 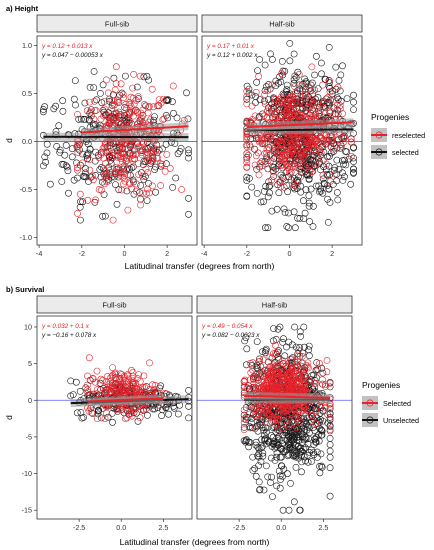 I want to click on panel-bg, so click(x=114, y=417).